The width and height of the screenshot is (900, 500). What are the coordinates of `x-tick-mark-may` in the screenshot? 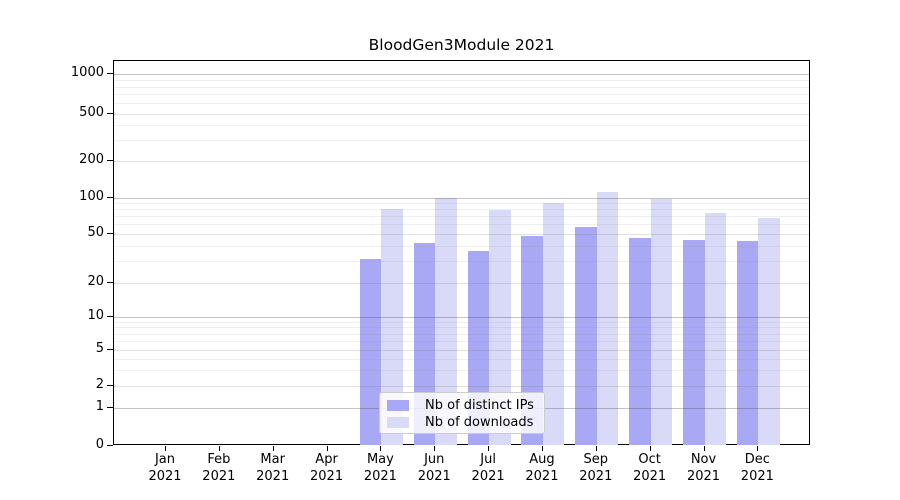 It's located at (381, 448).